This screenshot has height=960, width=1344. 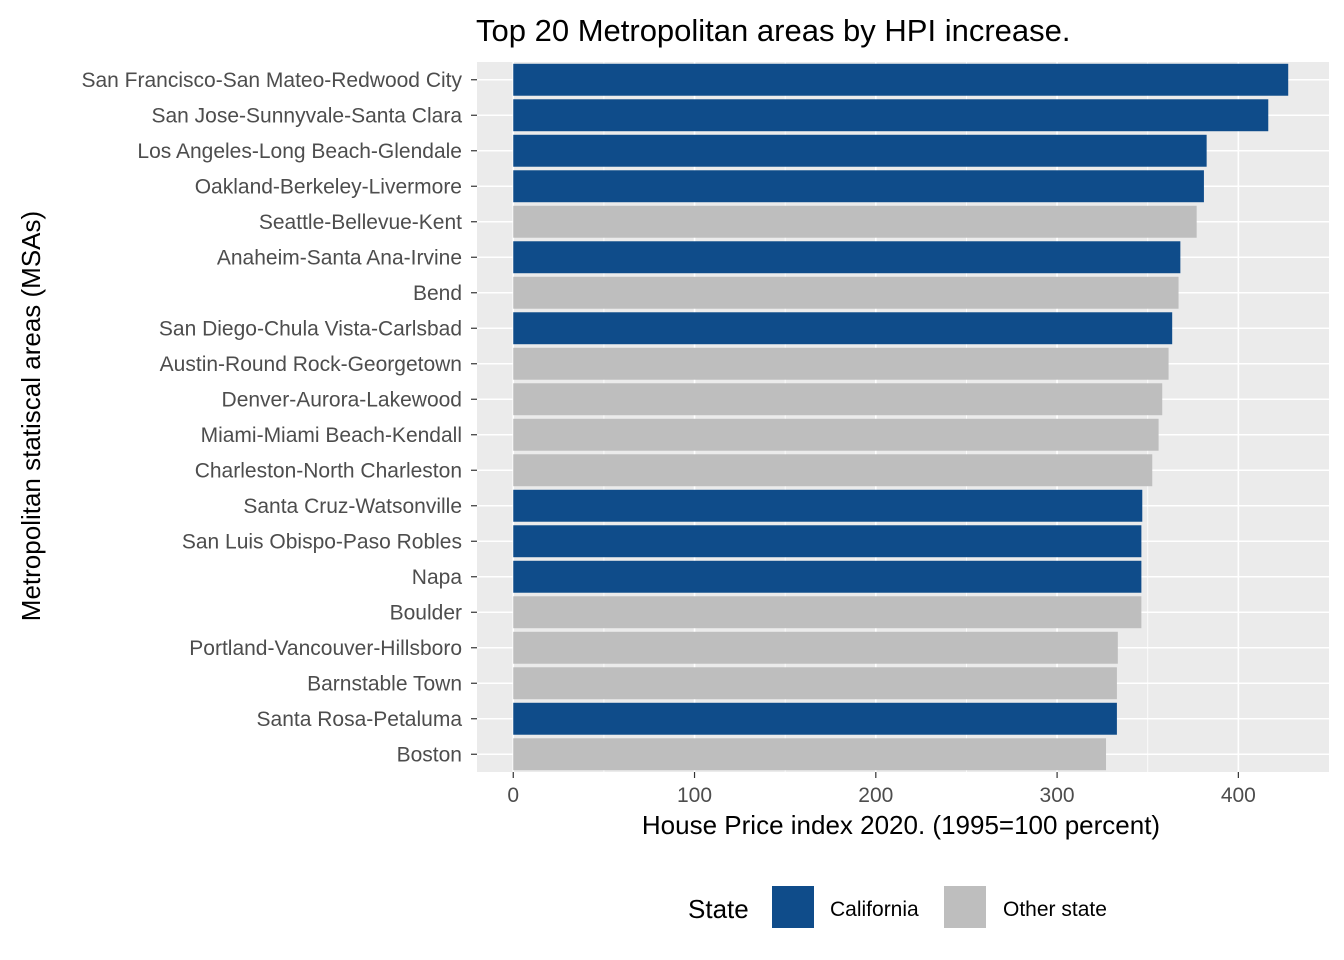 I want to click on bar-portland-vancouver-hillsboro, so click(x=815, y=647).